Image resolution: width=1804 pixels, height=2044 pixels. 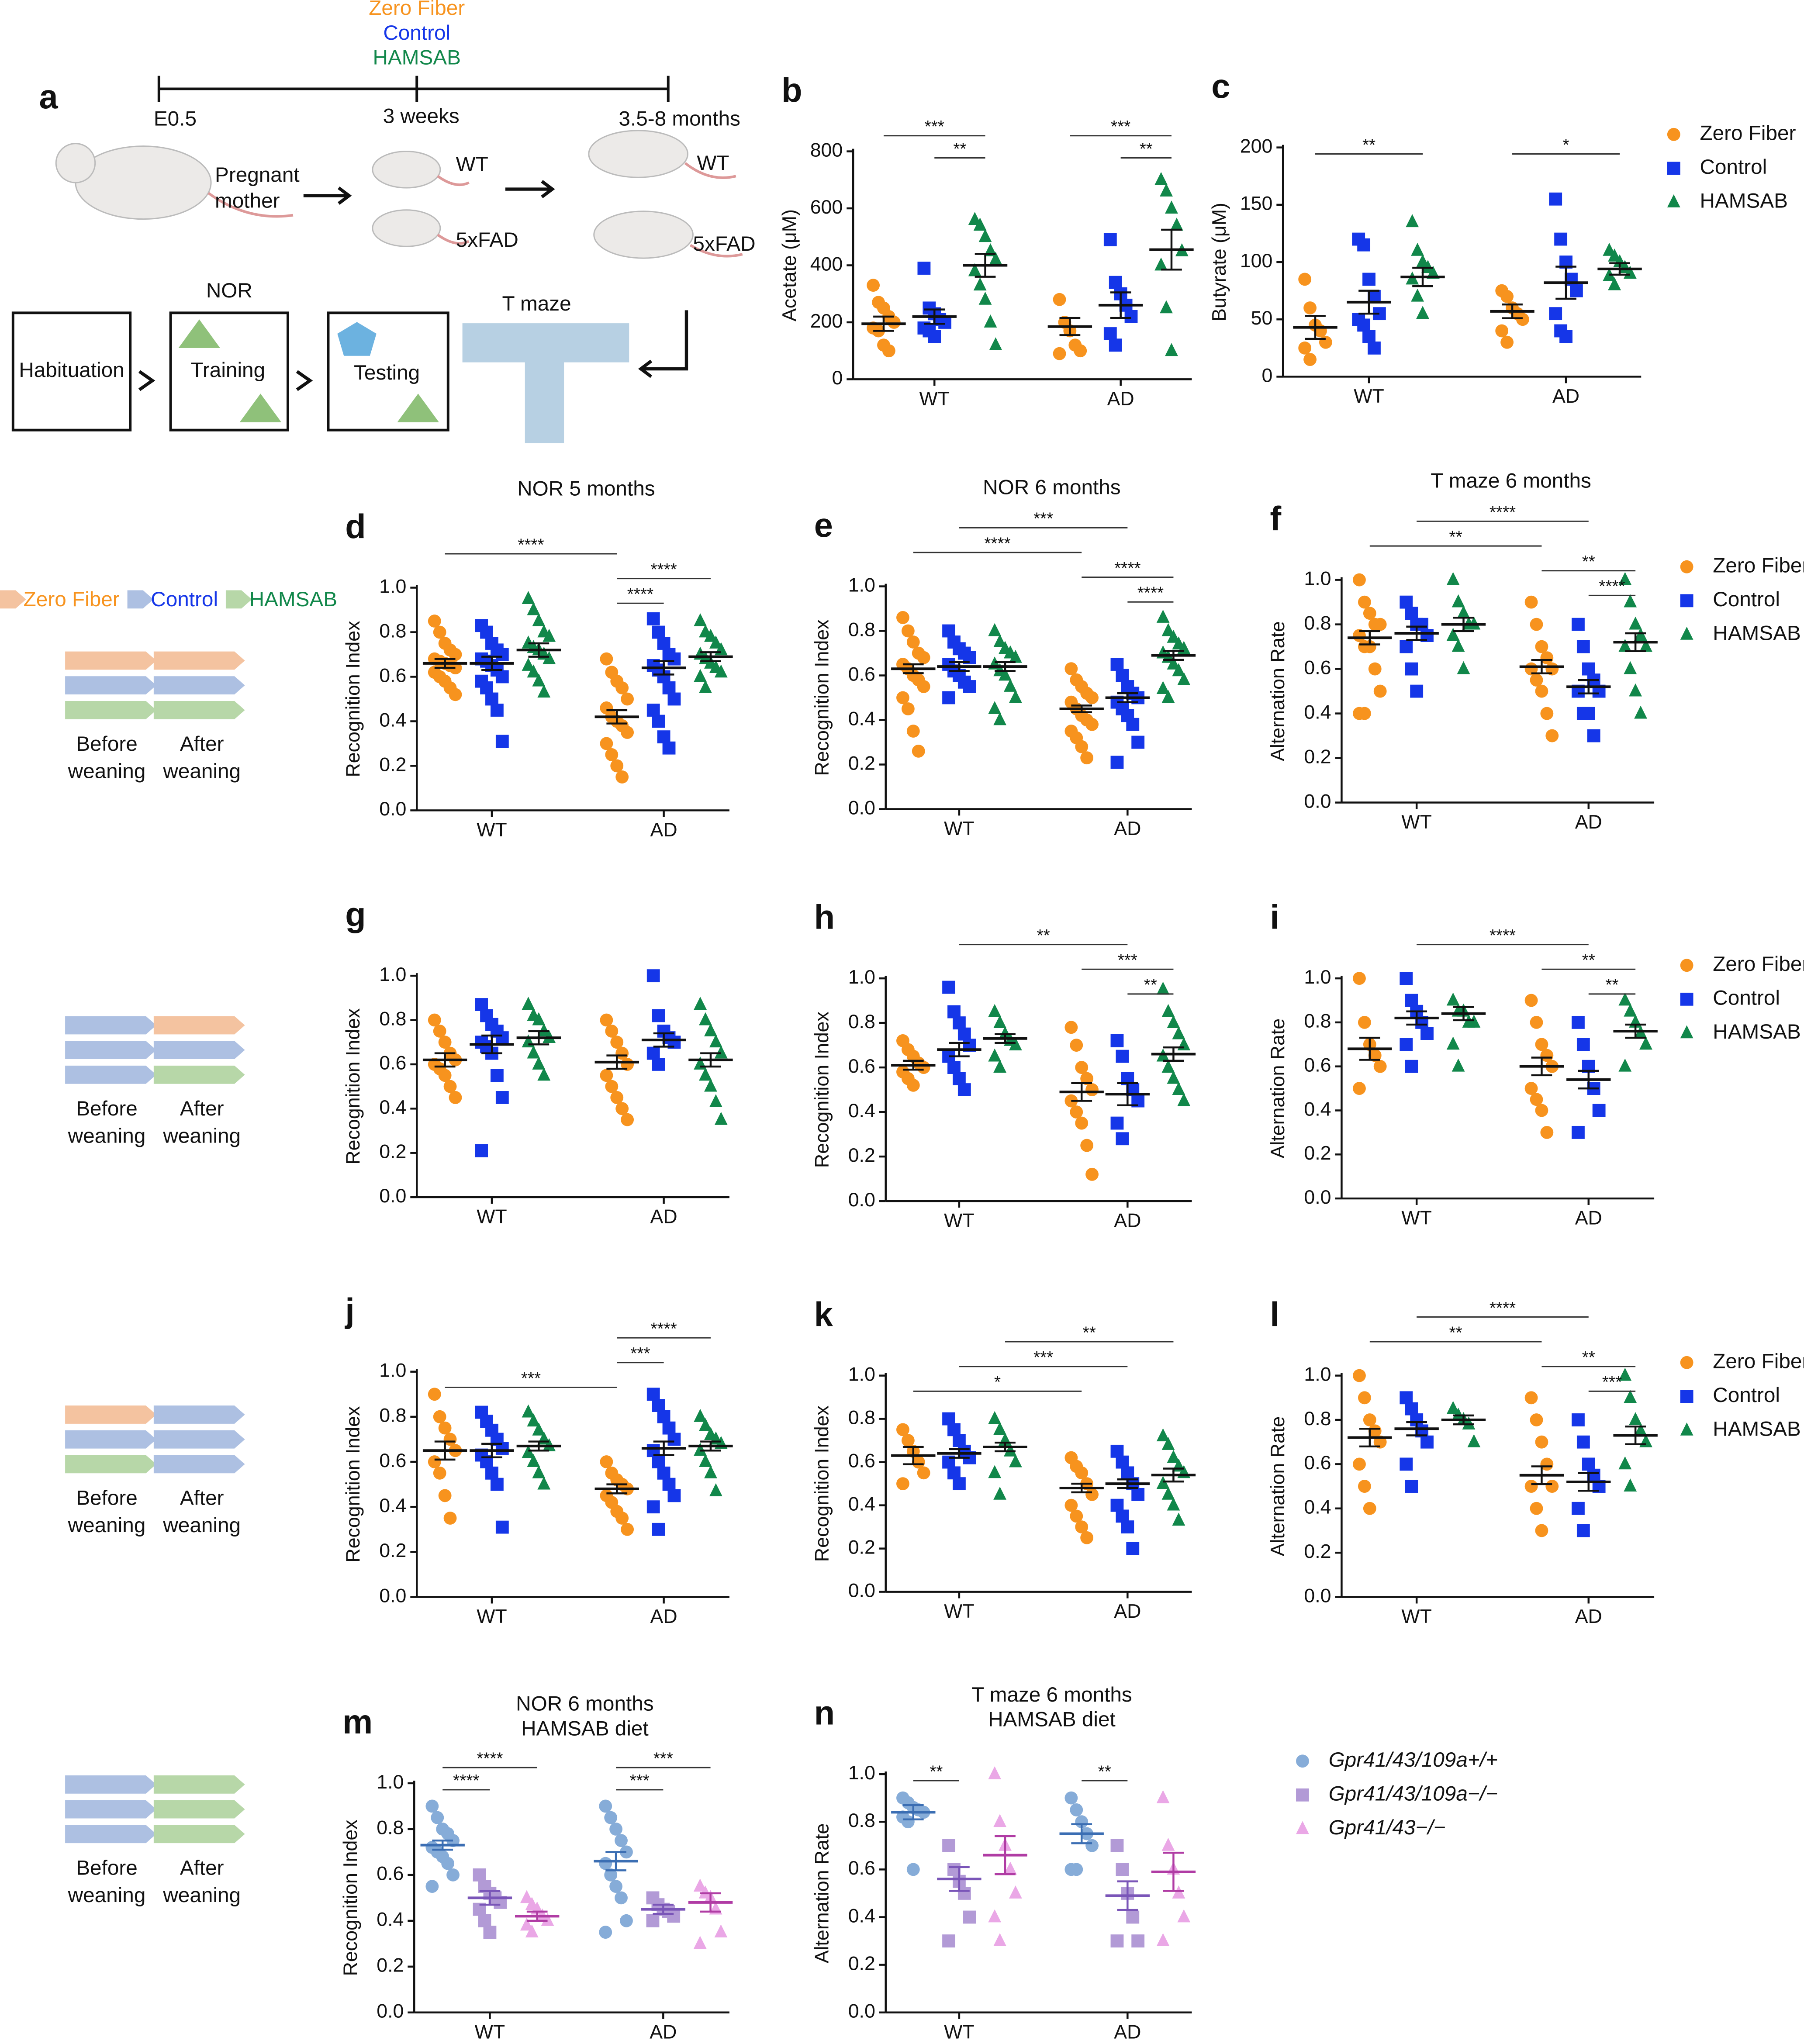 I want to click on panel-letter: f, so click(x=1275, y=519).